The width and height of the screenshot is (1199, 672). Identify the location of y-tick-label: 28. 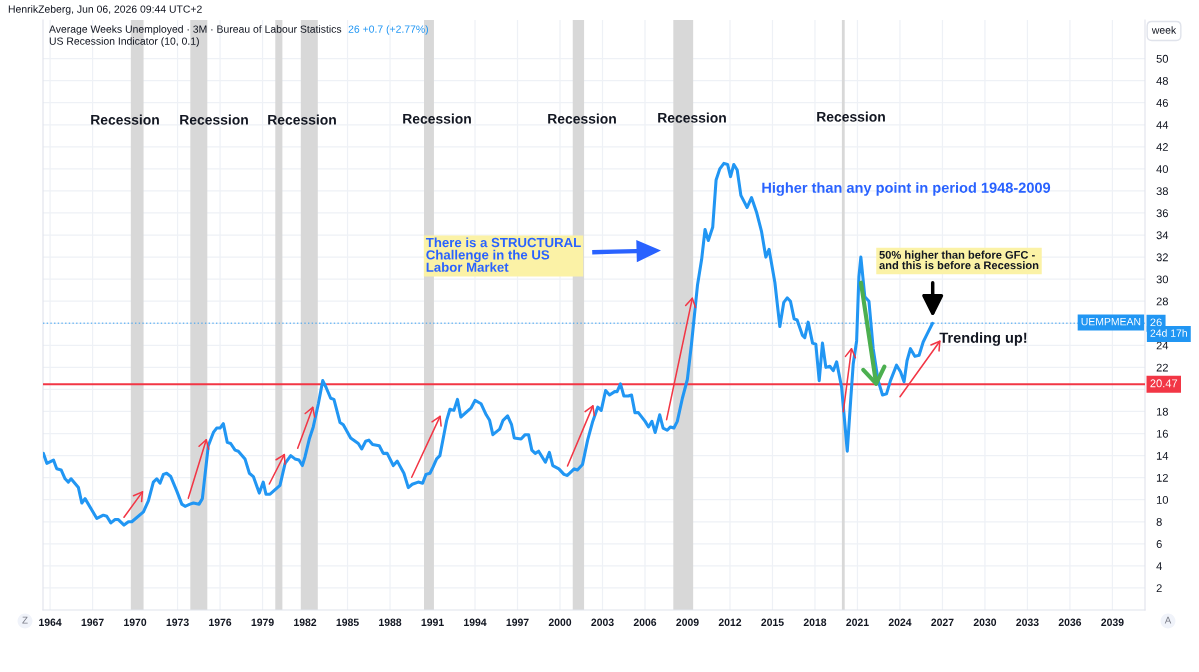
(1162, 301).